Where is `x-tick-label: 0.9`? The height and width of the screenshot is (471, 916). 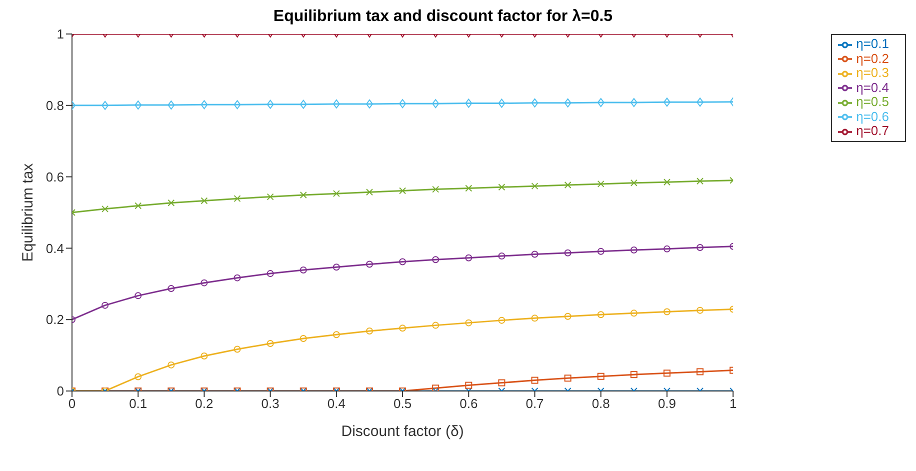 x-tick-label: 0.9 is located at coordinates (667, 404).